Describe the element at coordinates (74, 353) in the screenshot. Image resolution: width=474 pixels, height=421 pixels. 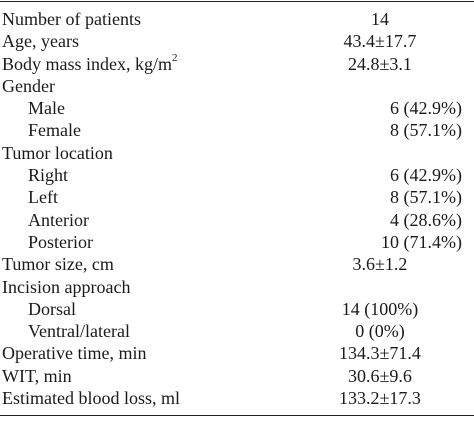
I see `row-label: Operative time, min` at that location.